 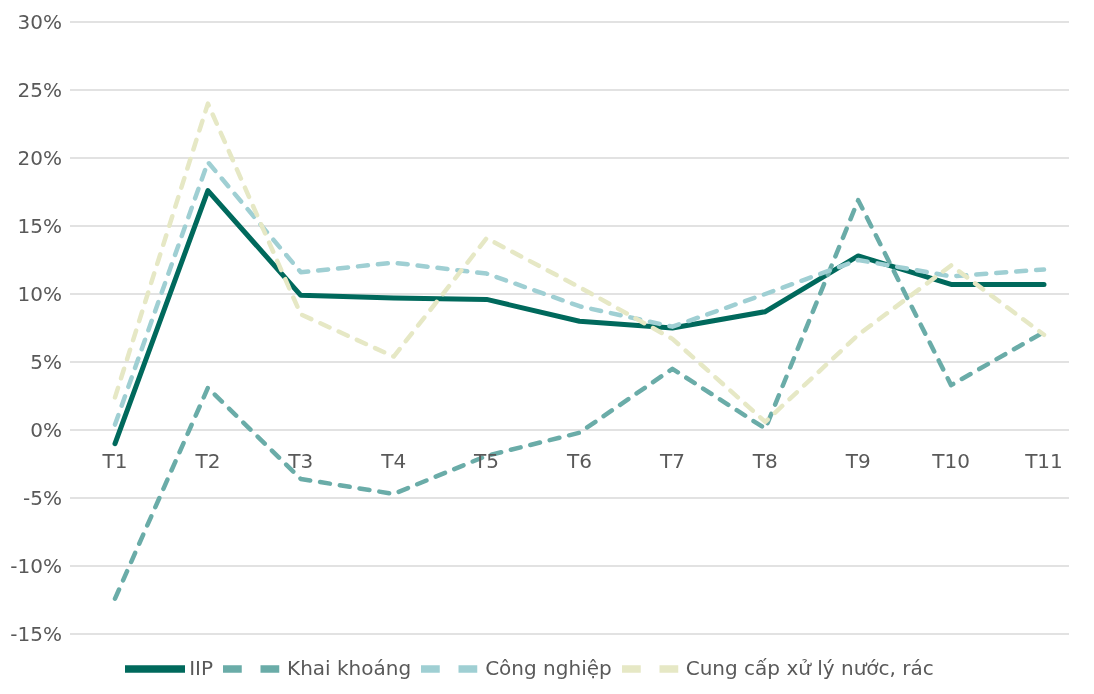 I want to click on y-tick-label: 5%, so click(x=46, y=362).